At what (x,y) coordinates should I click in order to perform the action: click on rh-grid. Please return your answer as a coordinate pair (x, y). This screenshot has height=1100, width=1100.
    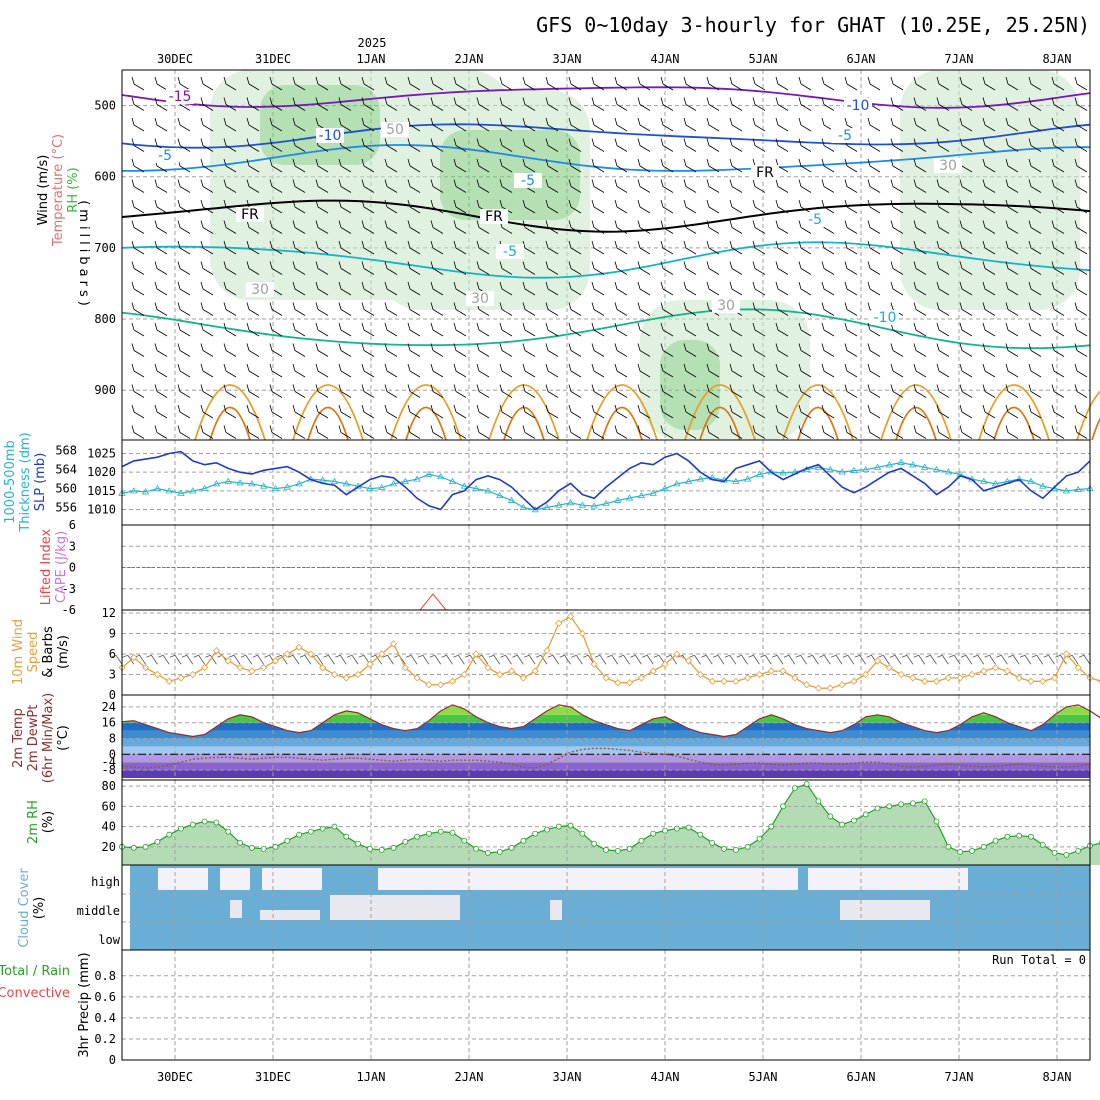
    Looking at the image, I should click on (606, 822).